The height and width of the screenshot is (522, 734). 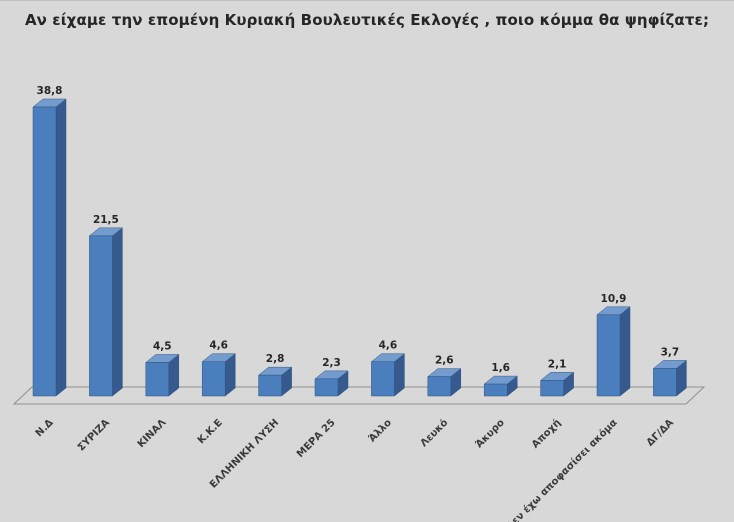 I want to click on bar-value-label: 1,6, so click(x=500, y=368).